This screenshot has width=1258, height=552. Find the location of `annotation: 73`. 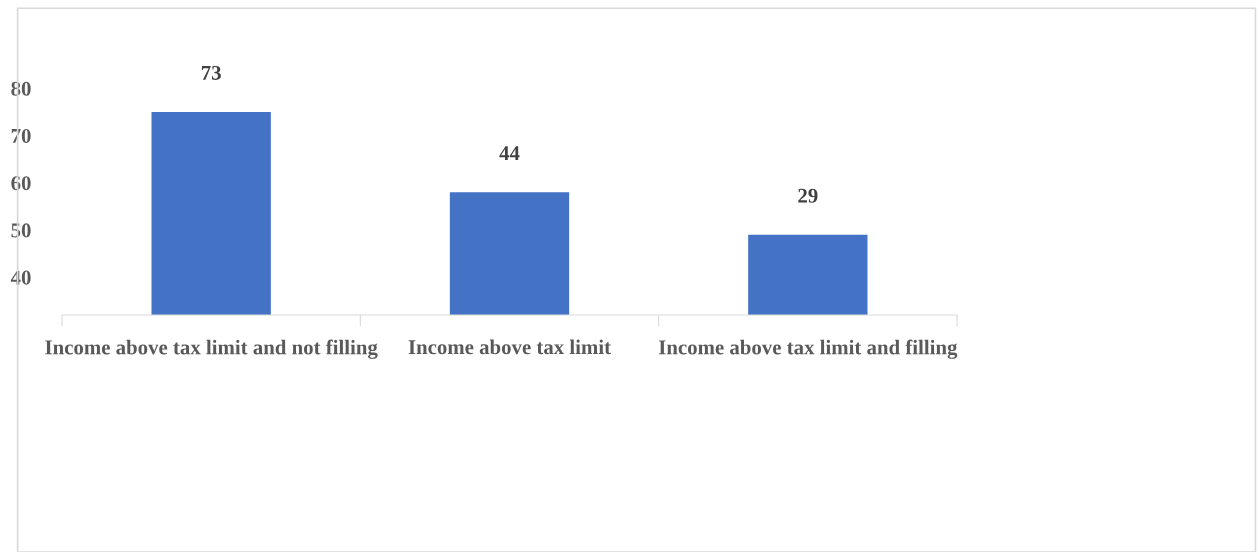

annotation: 73 is located at coordinates (211, 72).